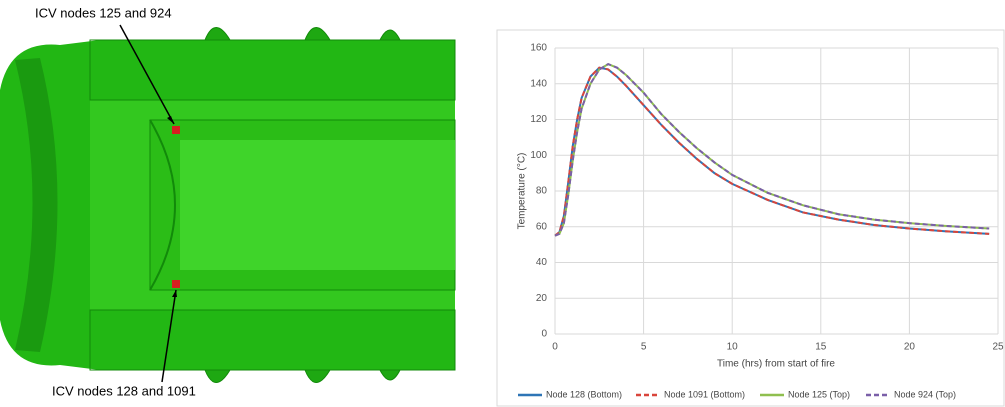  I want to click on legend-label: Node 125 (Top), so click(819, 394).